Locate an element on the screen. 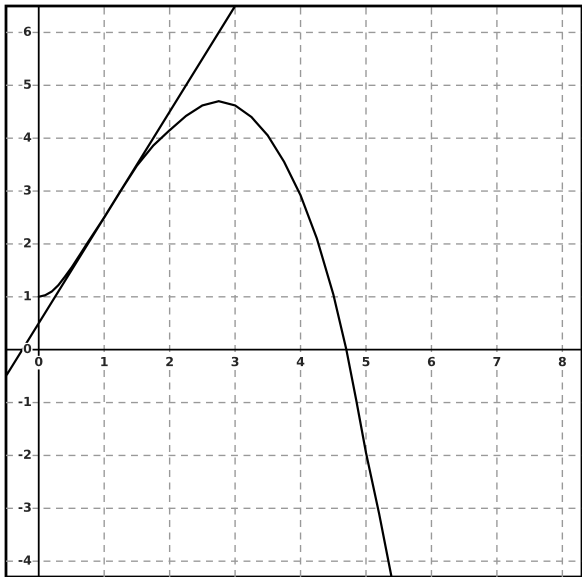 The width and height of the screenshot is (582, 577). x-tick-label: 8 is located at coordinates (562, 361).